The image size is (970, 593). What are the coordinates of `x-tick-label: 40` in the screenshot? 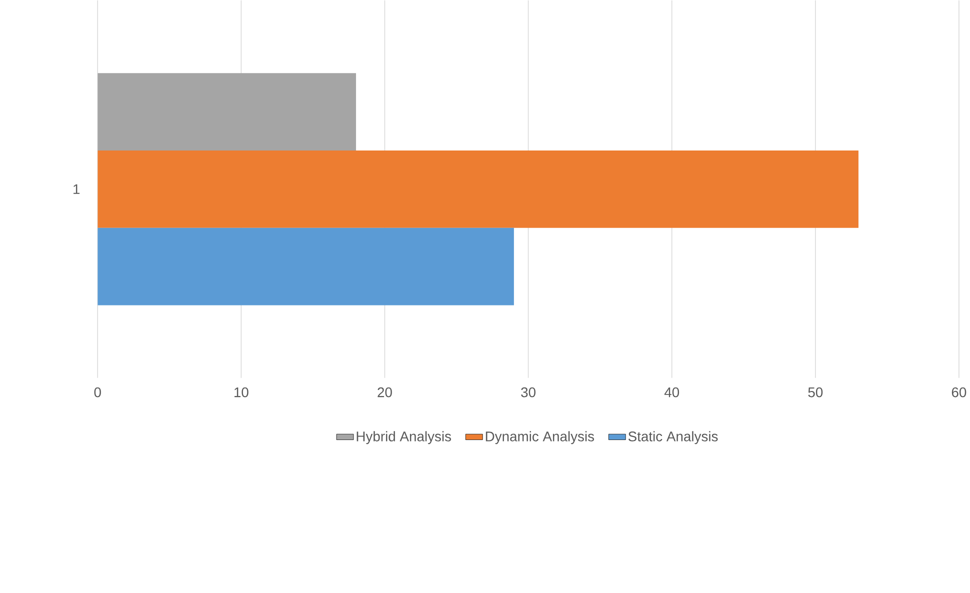 It's located at (672, 392).